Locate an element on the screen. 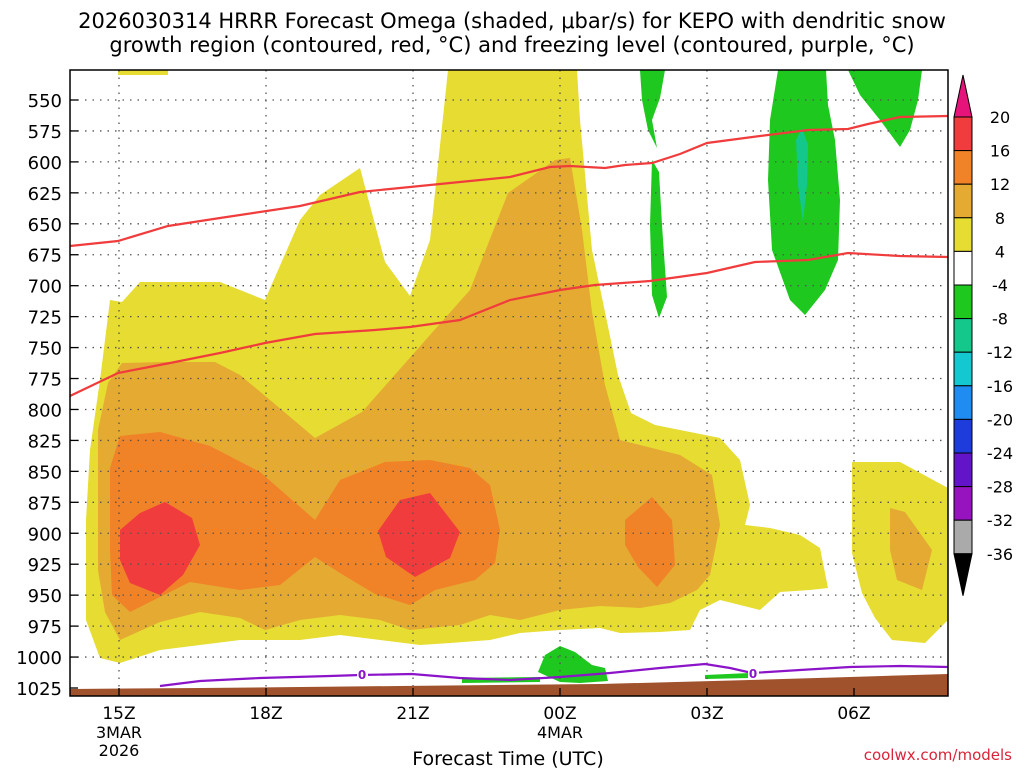 The height and width of the screenshot is (768, 1024). omega-shading-red is located at coordinates (290, 544).